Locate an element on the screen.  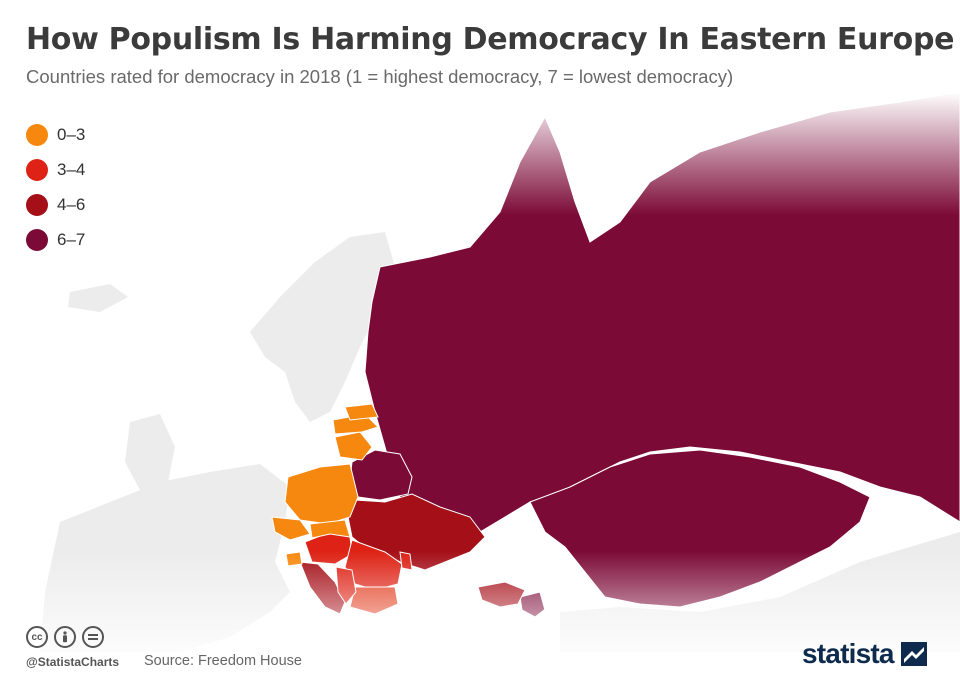
twitter-handle: @StatistaCharts is located at coordinates (73, 662).